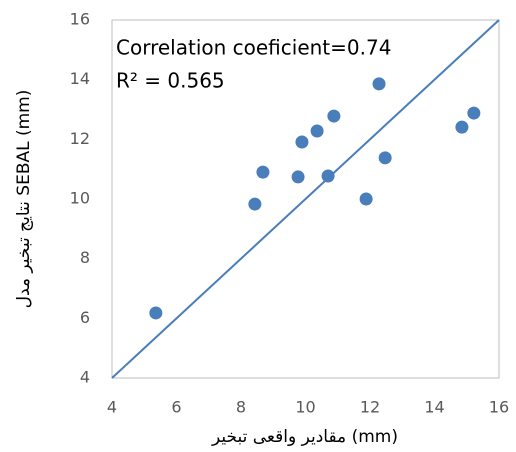  I want to click on y-tick-label: 8, so click(85, 257).